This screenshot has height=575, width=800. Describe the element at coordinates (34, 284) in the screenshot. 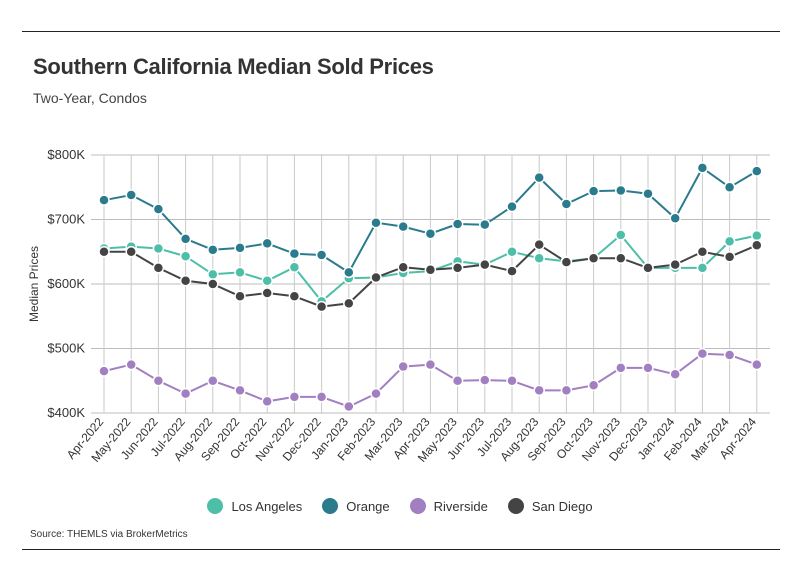

I see `y-axis-label: Median Prices` at that location.